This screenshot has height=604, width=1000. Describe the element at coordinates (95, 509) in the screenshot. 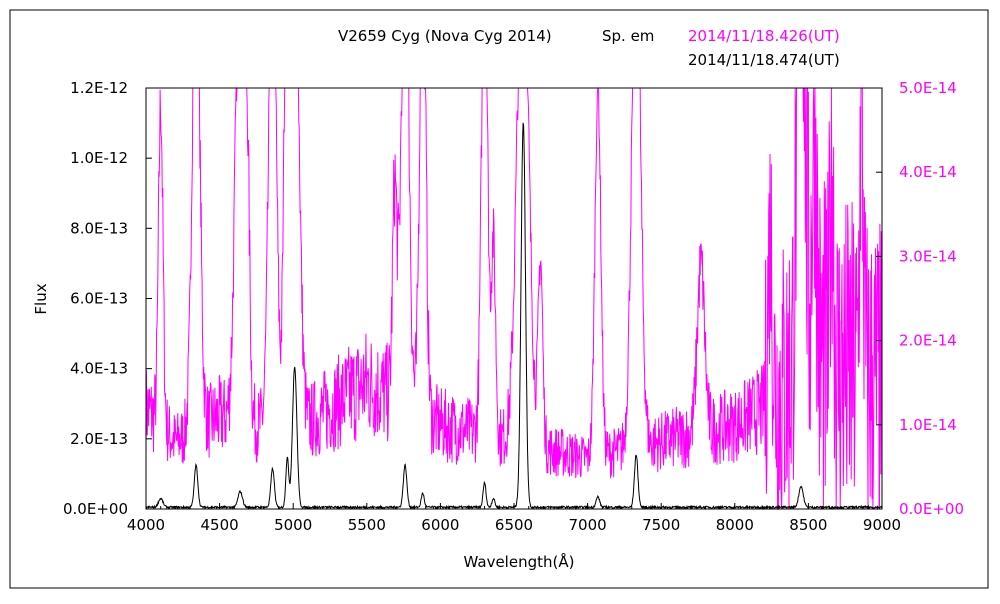

I see `y-left-tick-label-0: 0.0E+00` at that location.